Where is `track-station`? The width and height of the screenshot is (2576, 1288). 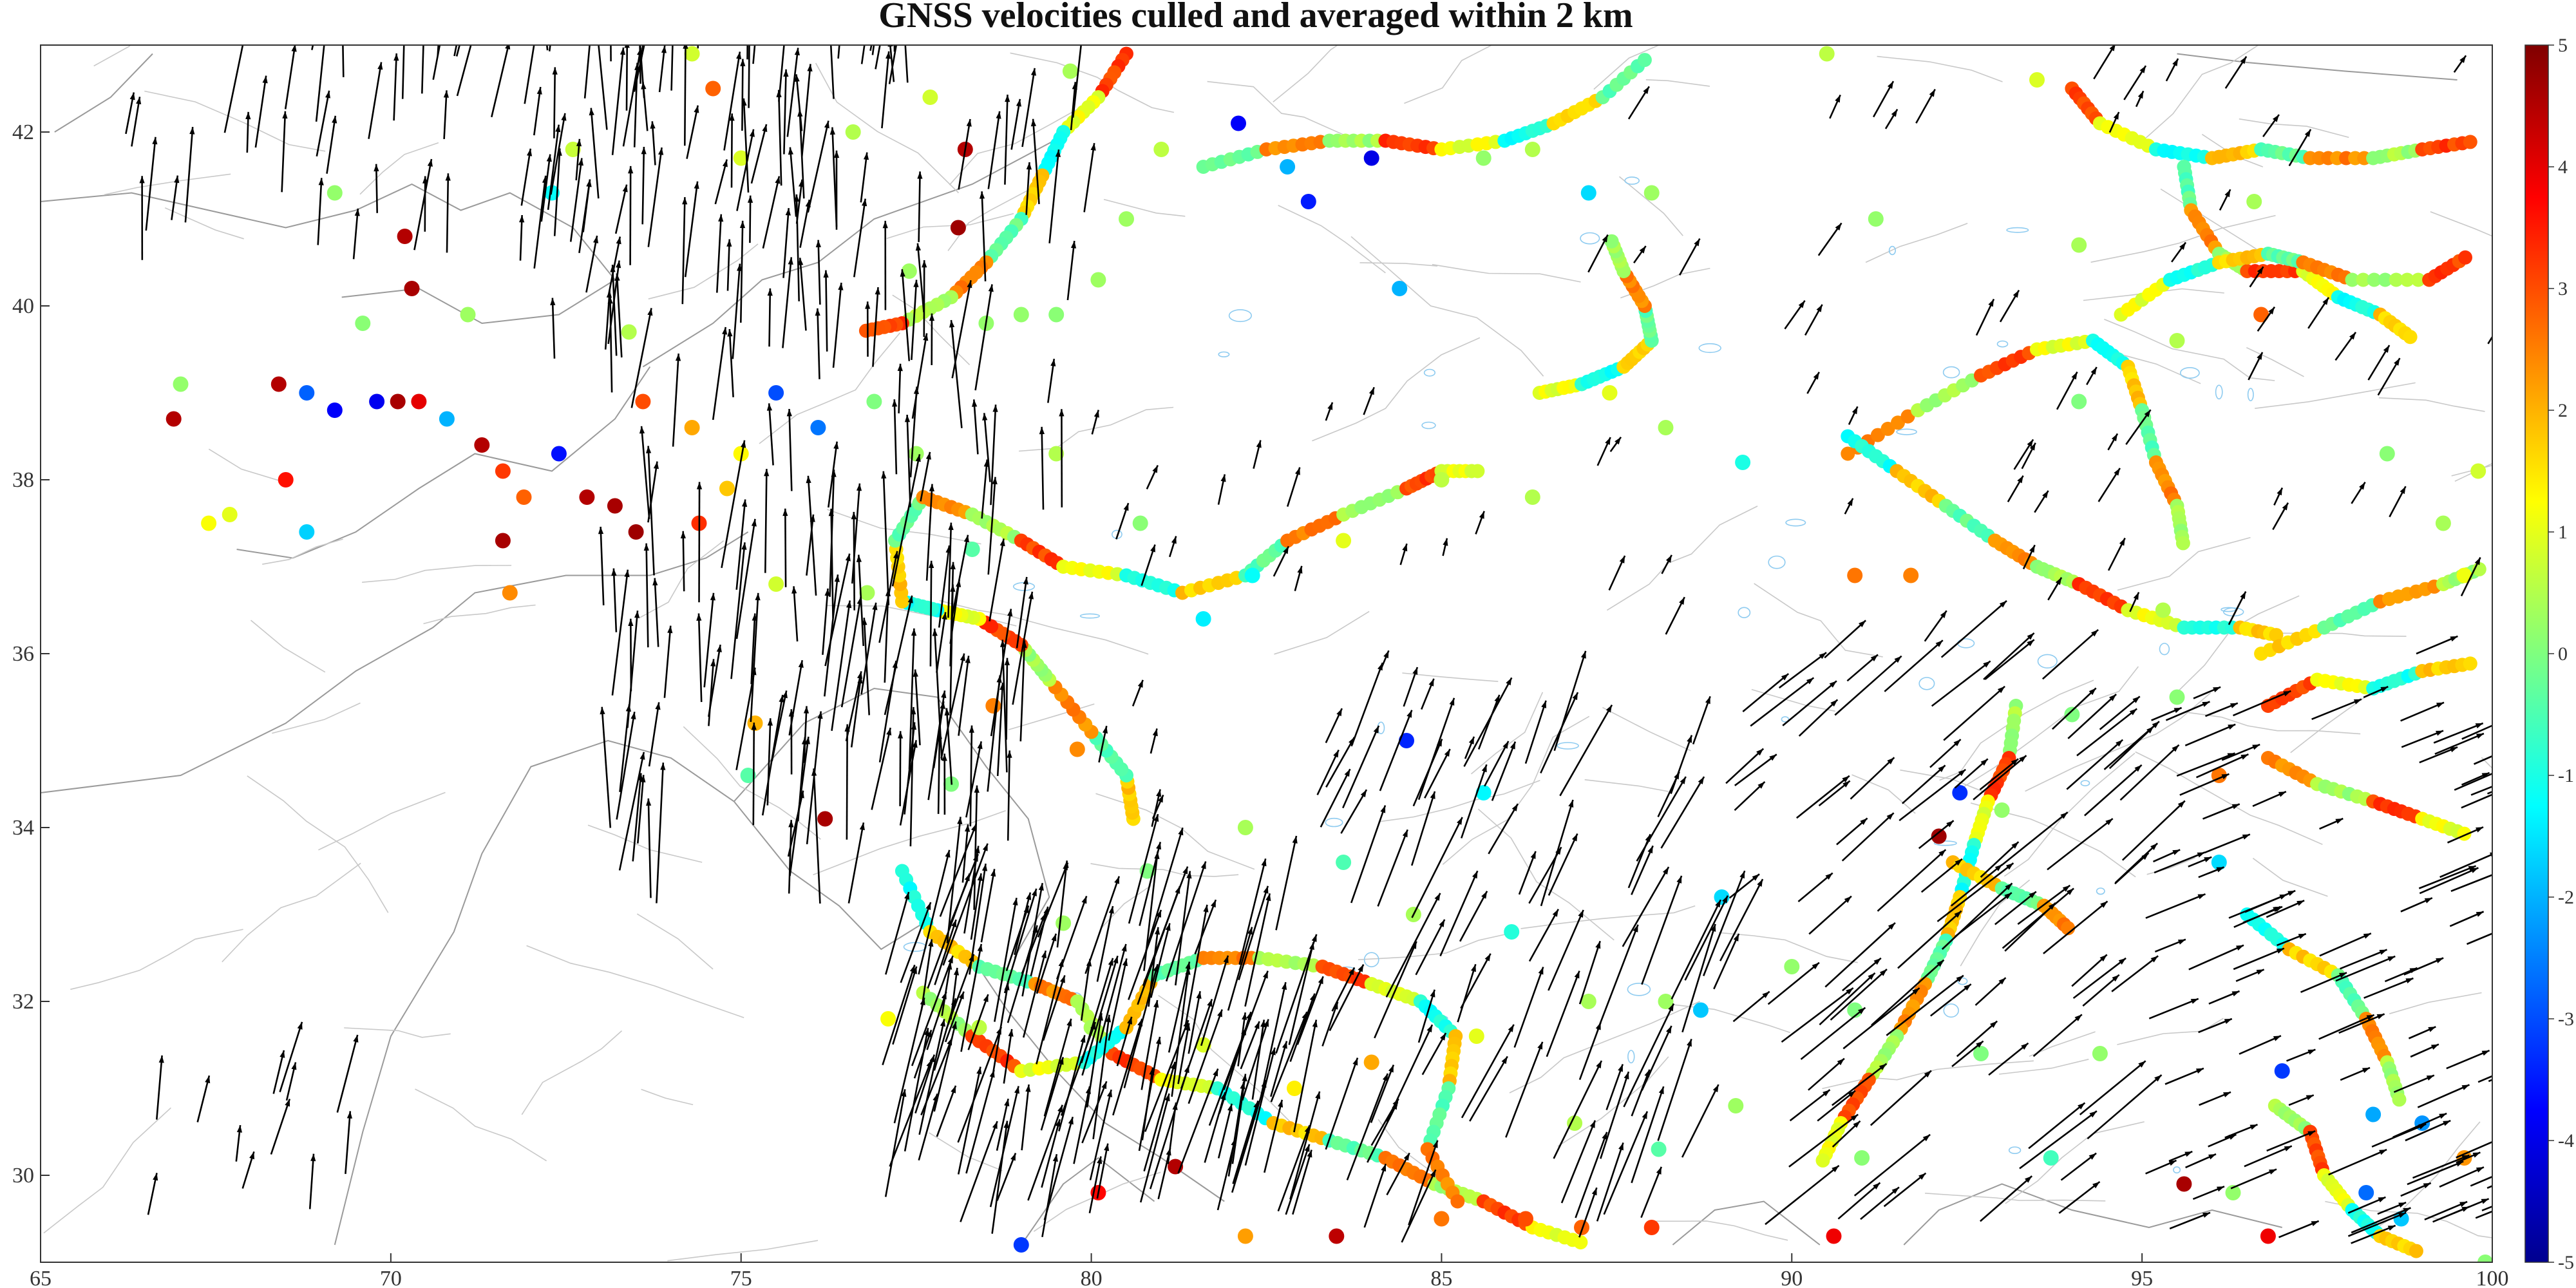 track-station is located at coordinates (2470, 142).